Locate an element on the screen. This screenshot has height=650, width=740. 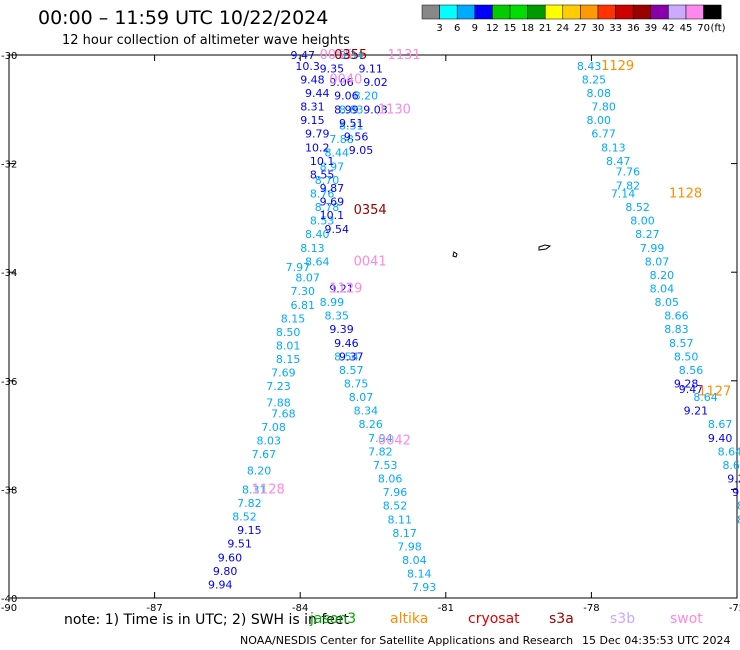
wave-height-label: 8.60 is located at coordinates (731, 465).